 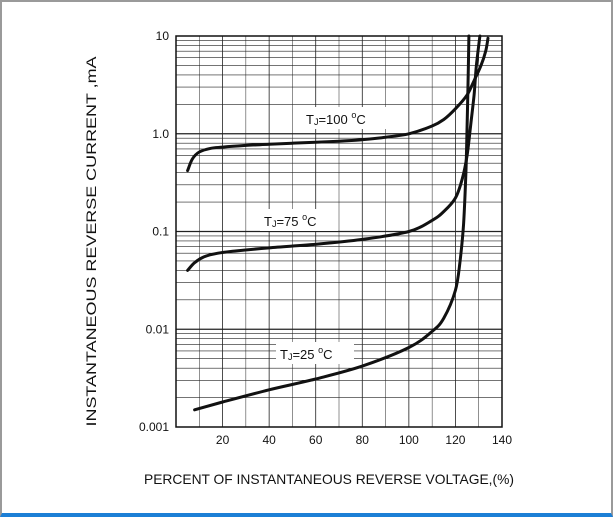 What do you see at coordinates (269, 440) in the screenshot?
I see `x-tick-label: 40` at bounding box center [269, 440].